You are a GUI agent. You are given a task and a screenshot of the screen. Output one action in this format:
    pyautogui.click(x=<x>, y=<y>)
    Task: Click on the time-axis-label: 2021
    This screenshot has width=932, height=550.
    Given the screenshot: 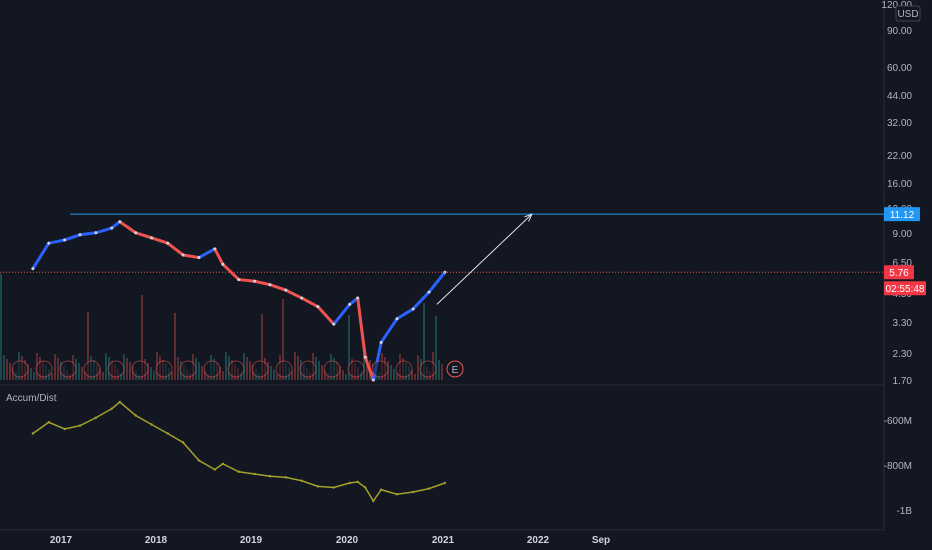 What is the action you would take?
    pyautogui.click(x=443, y=540)
    